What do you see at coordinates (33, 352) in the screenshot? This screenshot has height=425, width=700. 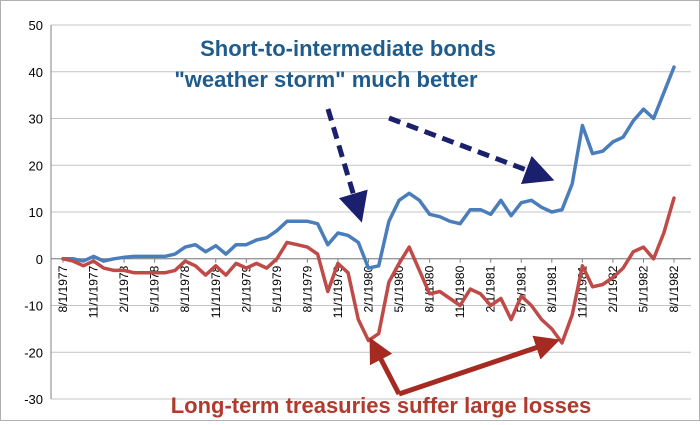 I see `y-tick-label: -20` at bounding box center [33, 352].